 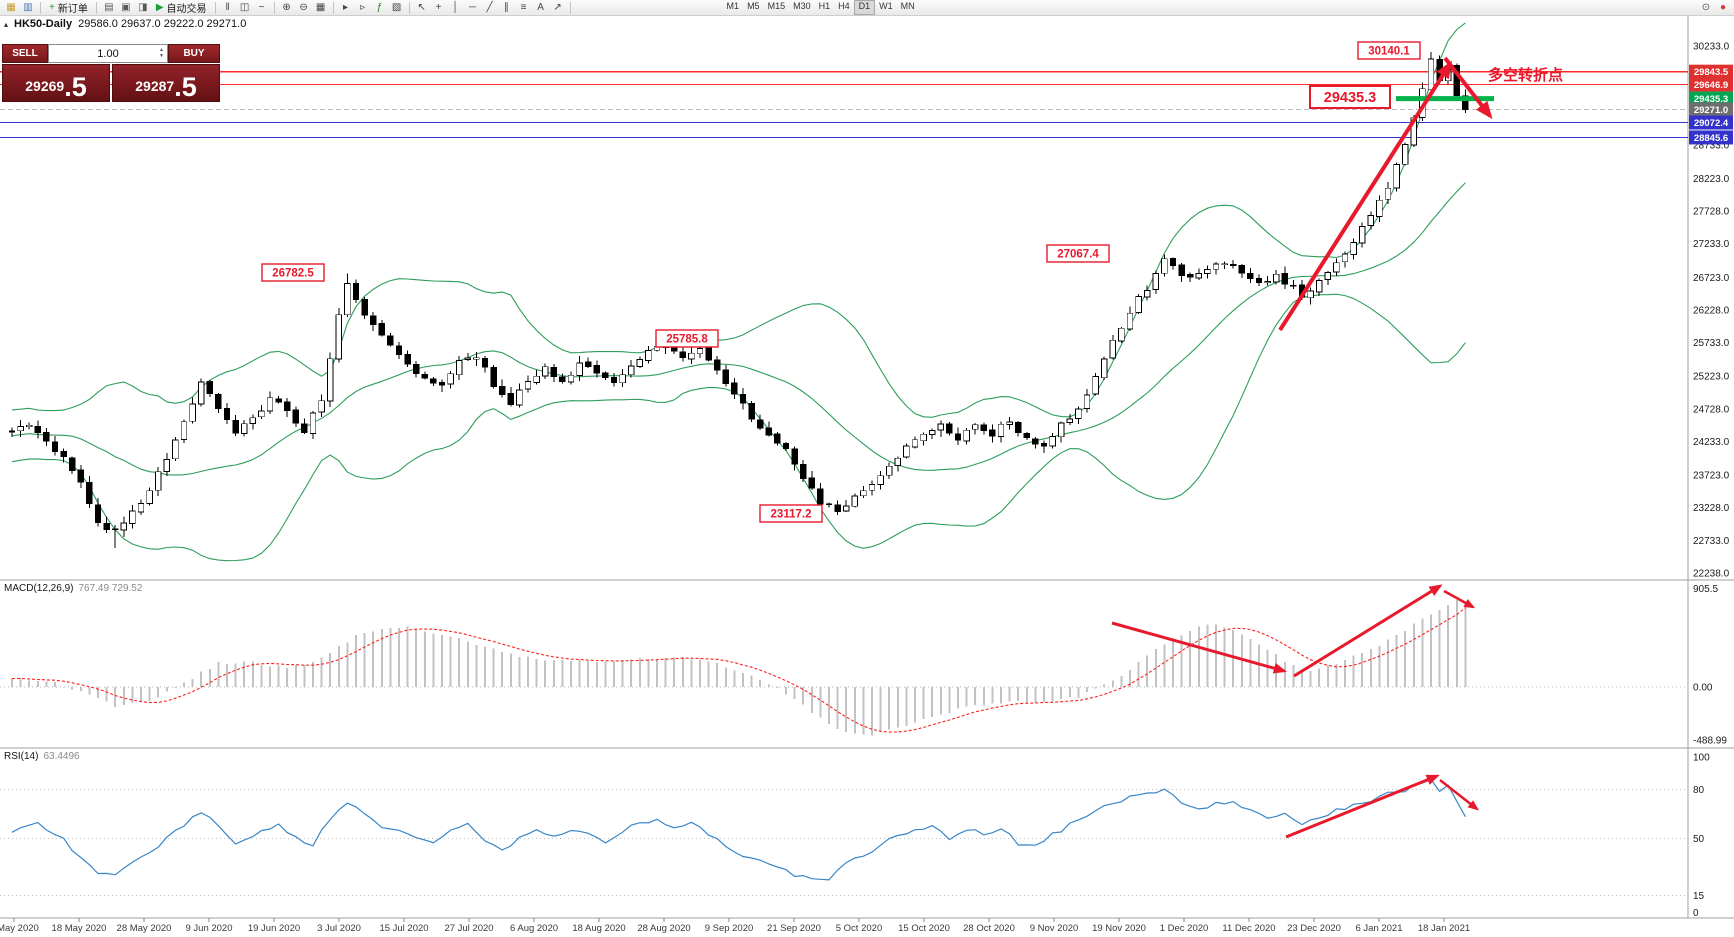 What do you see at coordinates (924, 928) in the screenshot?
I see `svg-text: 15 Oct 2020` at bounding box center [924, 928].